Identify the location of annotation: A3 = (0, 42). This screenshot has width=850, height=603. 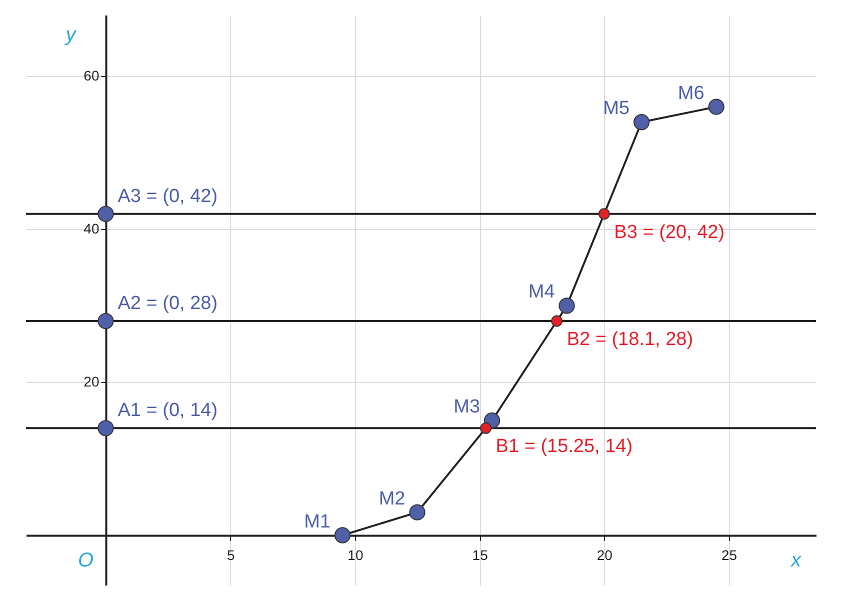
(168, 196).